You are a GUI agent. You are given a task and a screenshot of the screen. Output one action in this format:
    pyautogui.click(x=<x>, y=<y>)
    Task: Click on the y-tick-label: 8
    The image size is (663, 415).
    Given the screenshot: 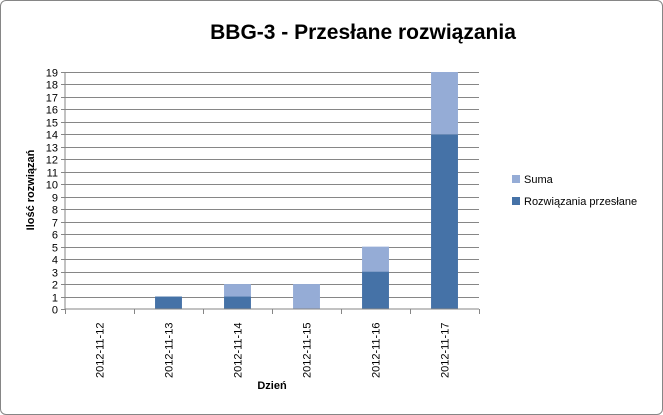 What is the action you would take?
    pyautogui.click(x=55, y=211)
    